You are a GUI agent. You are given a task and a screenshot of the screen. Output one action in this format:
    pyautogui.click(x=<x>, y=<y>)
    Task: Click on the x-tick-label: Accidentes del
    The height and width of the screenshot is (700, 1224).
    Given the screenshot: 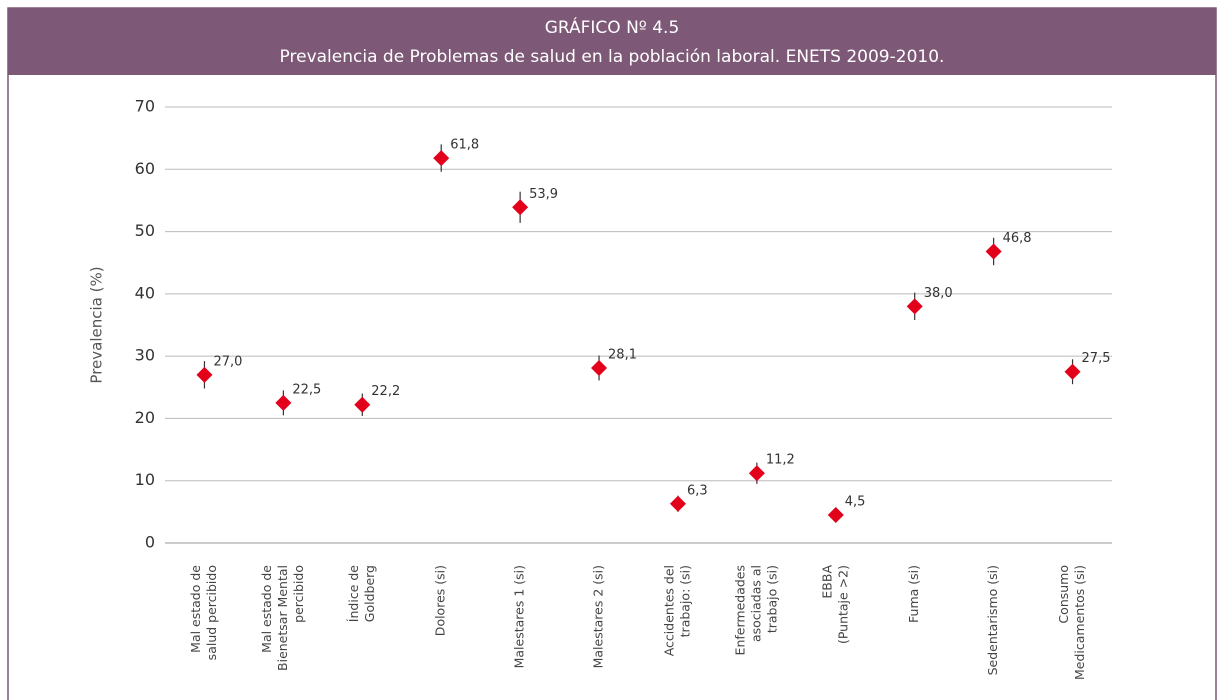 What is the action you would take?
    pyautogui.click(x=668, y=610)
    